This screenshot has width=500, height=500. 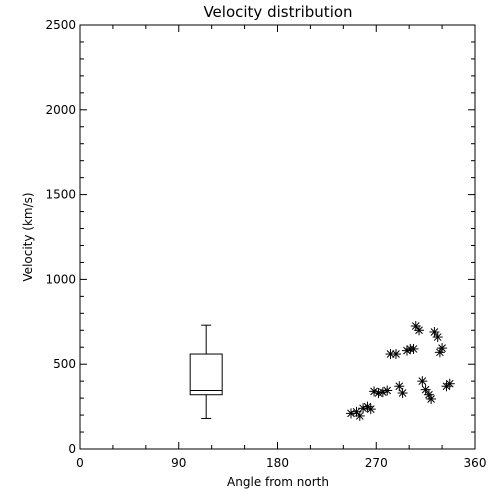 What do you see at coordinates (60, 110) in the screenshot?
I see `y-tick-label: 2000` at bounding box center [60, 110].